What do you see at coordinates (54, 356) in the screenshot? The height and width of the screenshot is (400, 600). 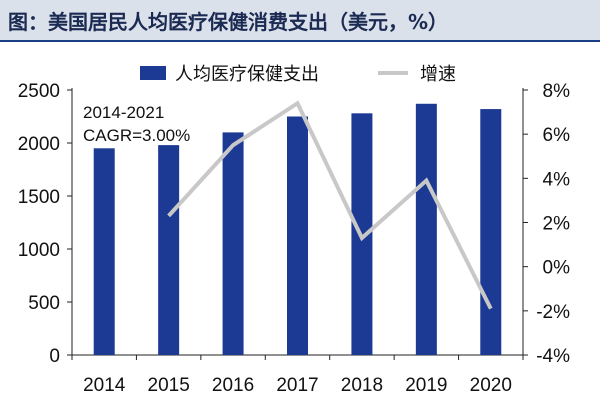 I see `left-axis-tick-label: 0` at bounding box center [54, 356].